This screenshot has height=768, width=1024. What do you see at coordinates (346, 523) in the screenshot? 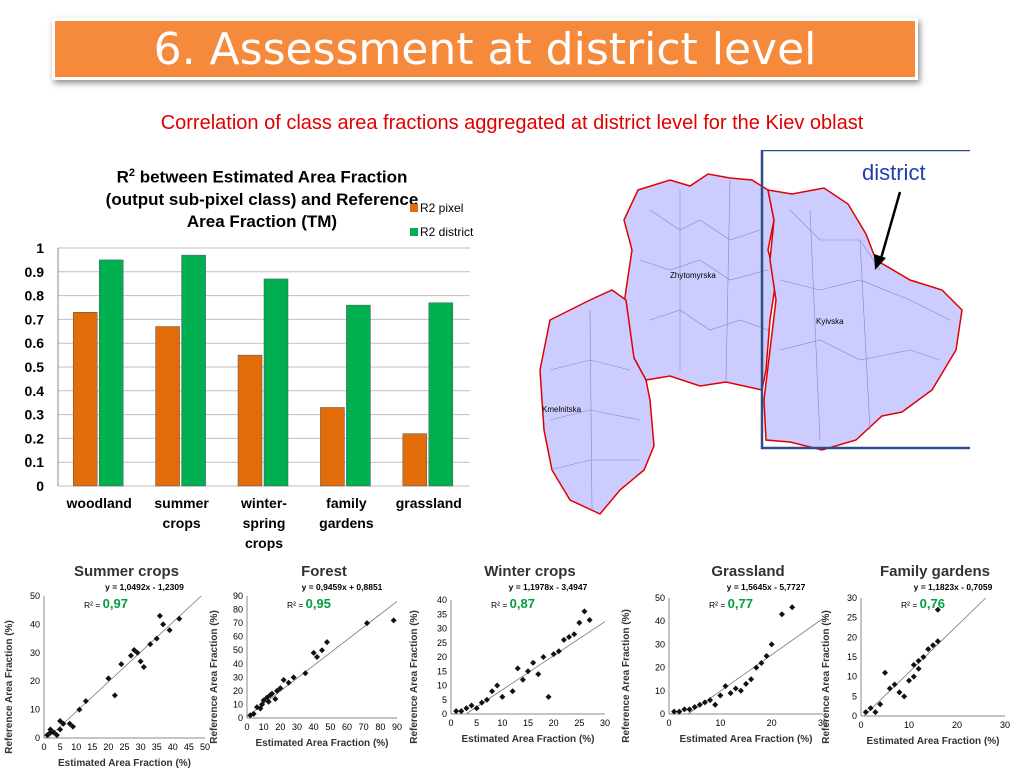
I see `bar-category-label: gardens` at bounding box center [346, 523].